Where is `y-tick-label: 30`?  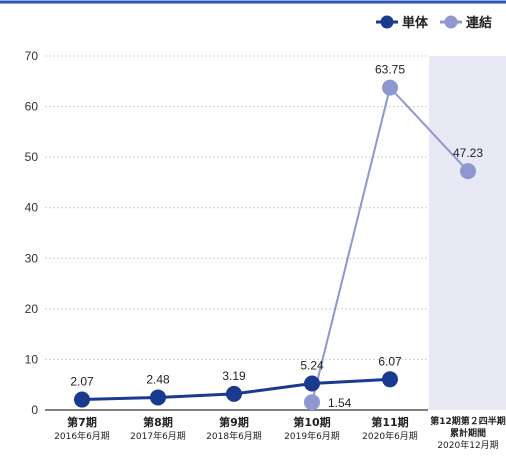 y-tick-label: 30 is located at coordinates (32, 258).